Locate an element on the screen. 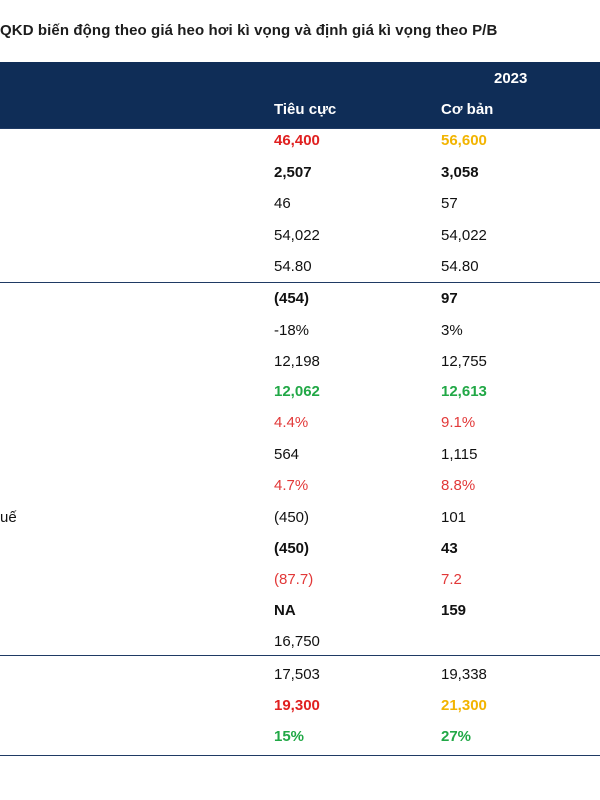 The image size is (600, 800). cell-base: 54,022 is located at coordinates (464, 235).